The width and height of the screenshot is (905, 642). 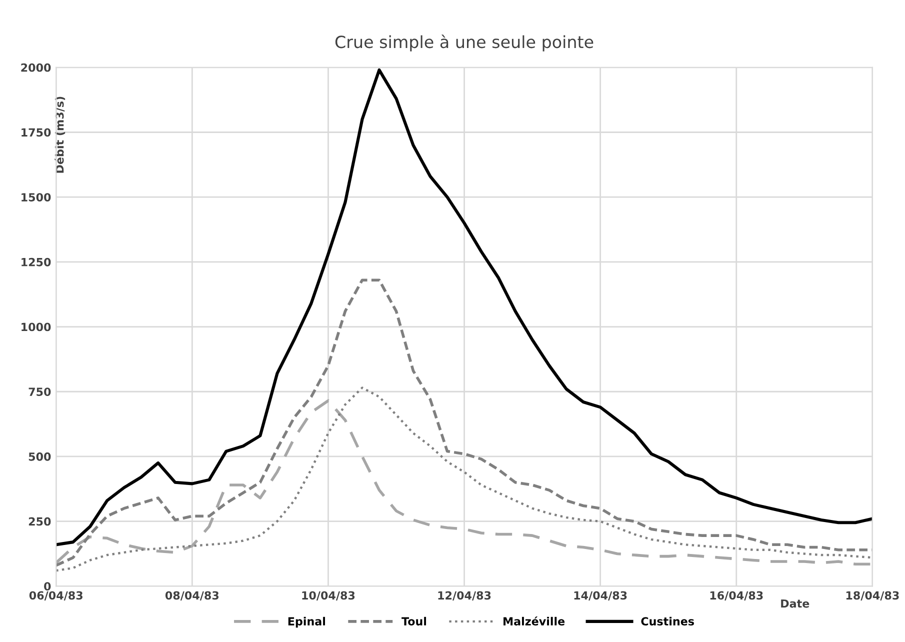 I want to click on x-tick-label: 10/04/83, so click(x=328, y=595).